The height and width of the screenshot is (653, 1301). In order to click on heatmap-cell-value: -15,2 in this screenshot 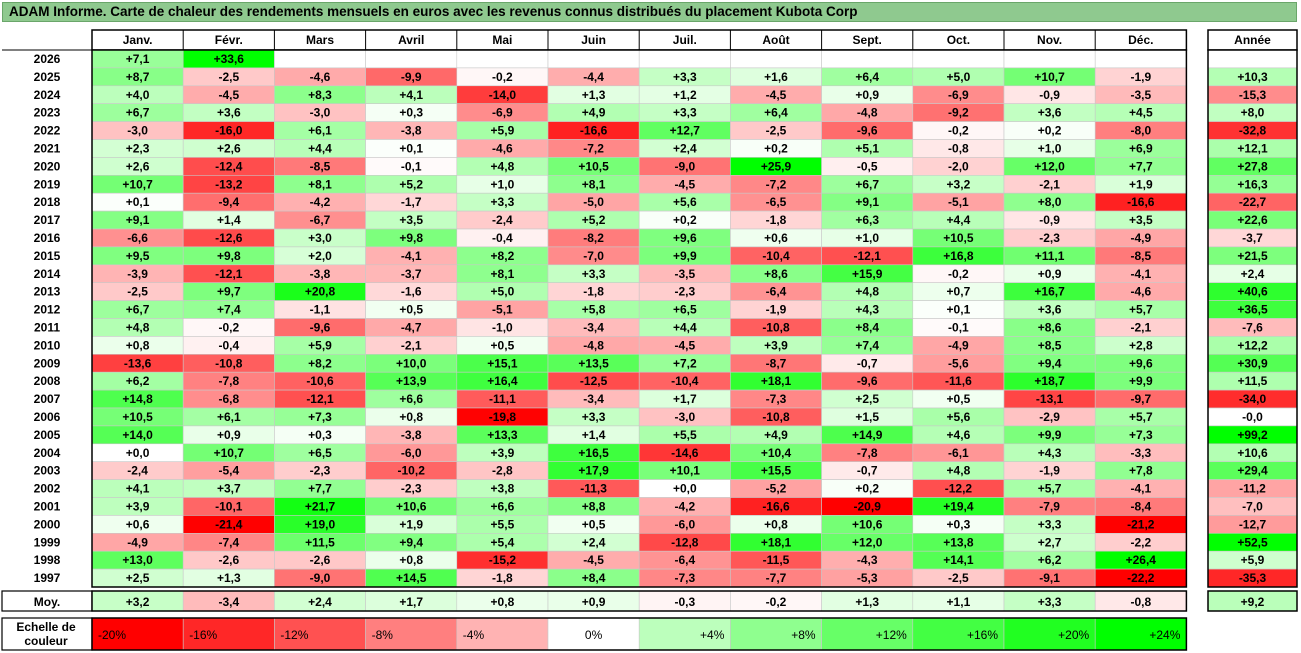, I will do `click(503, 560)`.